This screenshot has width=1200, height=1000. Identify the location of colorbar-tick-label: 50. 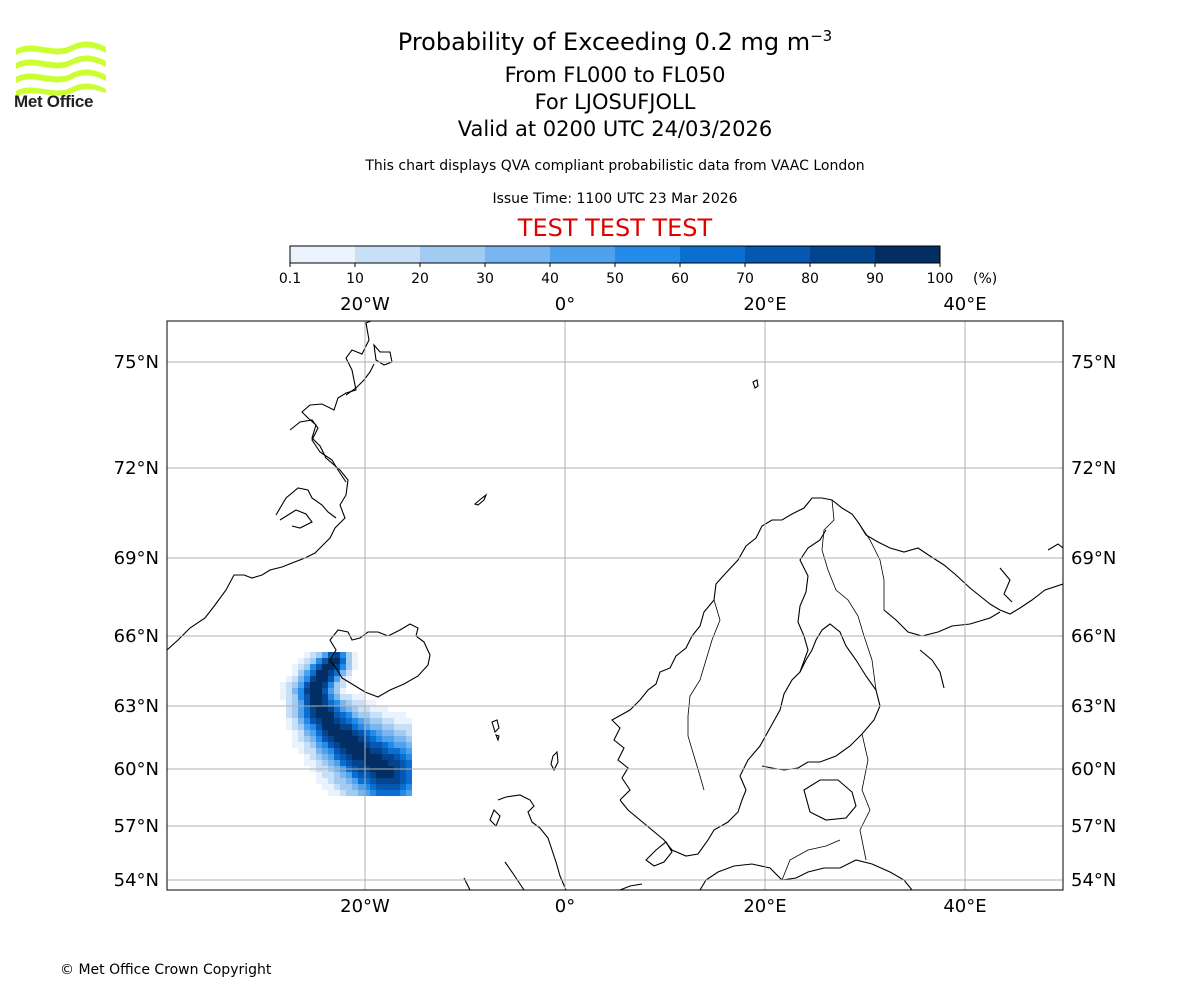
(615, 279).